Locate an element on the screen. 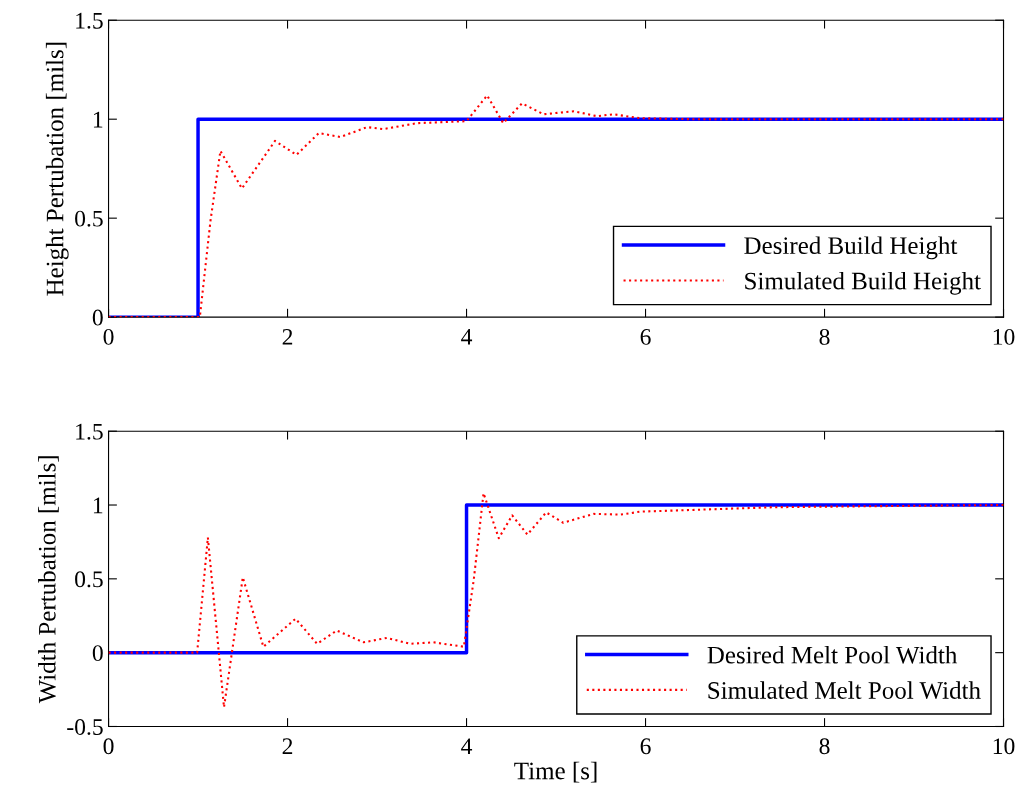 This screenshot has width=1024, height=809. y-axis-title: Height Pertubation [mils] is located at coordinates (57, 169).